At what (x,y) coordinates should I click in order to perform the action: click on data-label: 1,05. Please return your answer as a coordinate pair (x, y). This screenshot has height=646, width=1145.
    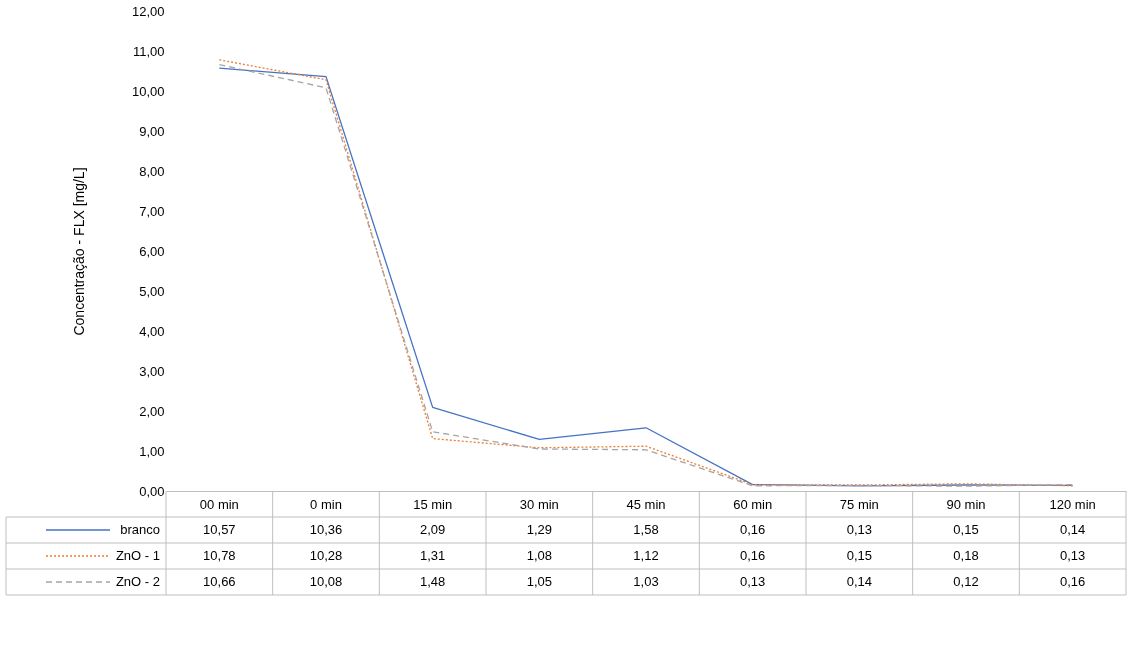
    Looking at the image, I should click on (539, 581).